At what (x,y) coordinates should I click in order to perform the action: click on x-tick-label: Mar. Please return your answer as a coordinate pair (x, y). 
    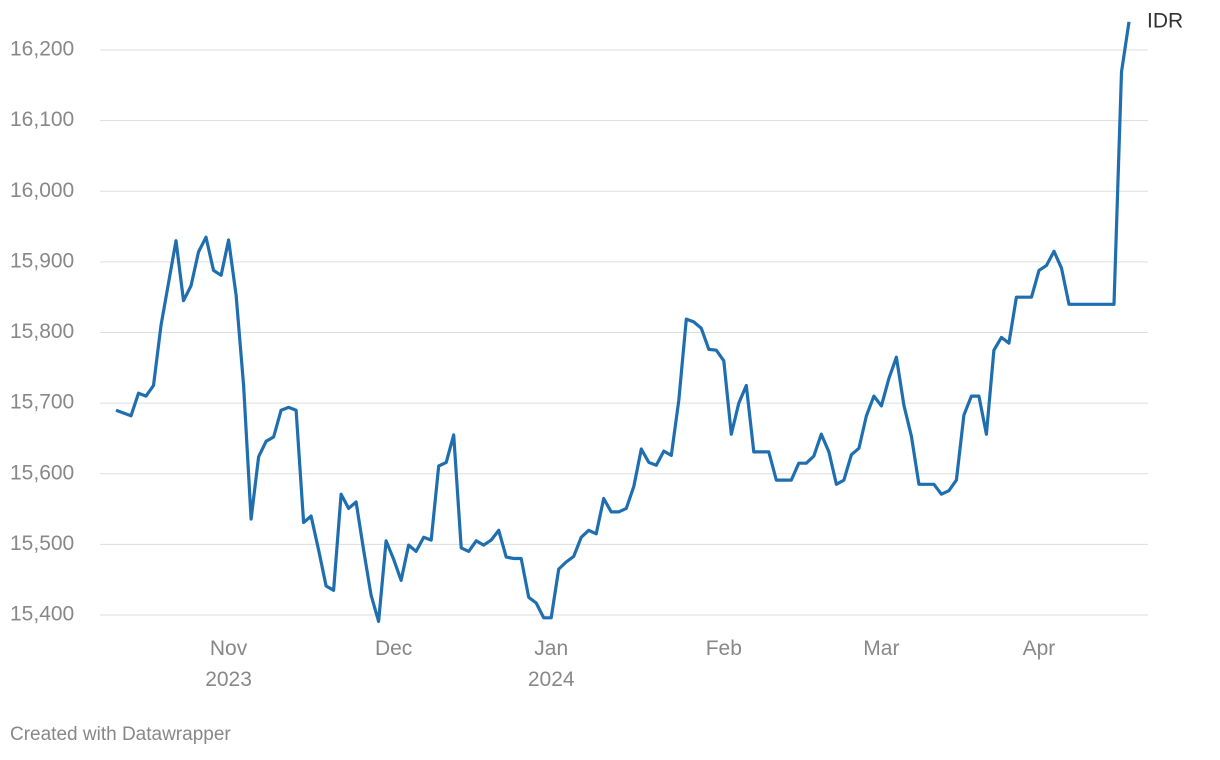
    Looking at the image, I should click on (881, 648).